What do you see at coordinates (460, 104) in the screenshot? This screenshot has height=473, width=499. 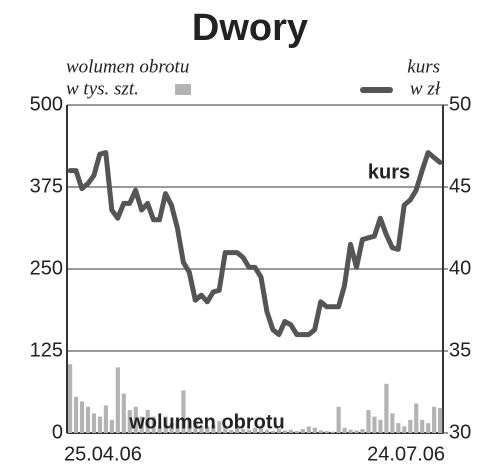 I see `y2-tick-label: 50` at bounding box center [460, 104].